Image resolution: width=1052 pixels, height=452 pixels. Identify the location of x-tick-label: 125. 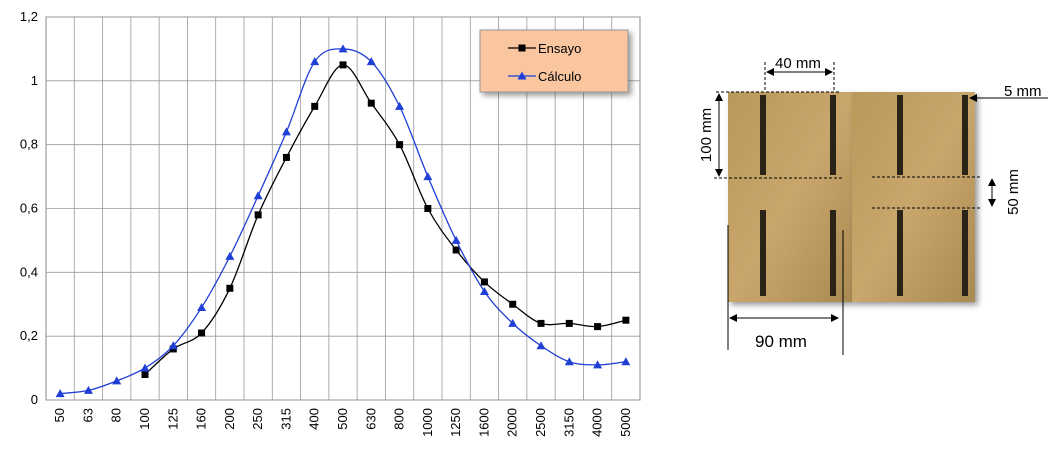
(172, 419).